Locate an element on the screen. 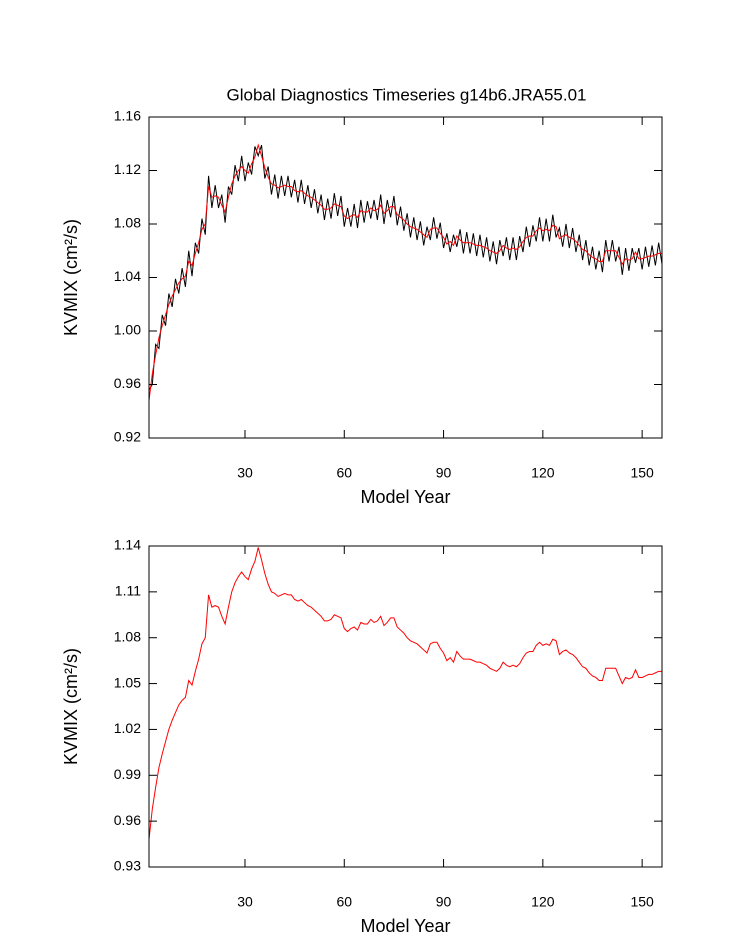 This screenshot has height=945, width=733. y-tick-label: 0.92 is located at coordinates (127, 437).